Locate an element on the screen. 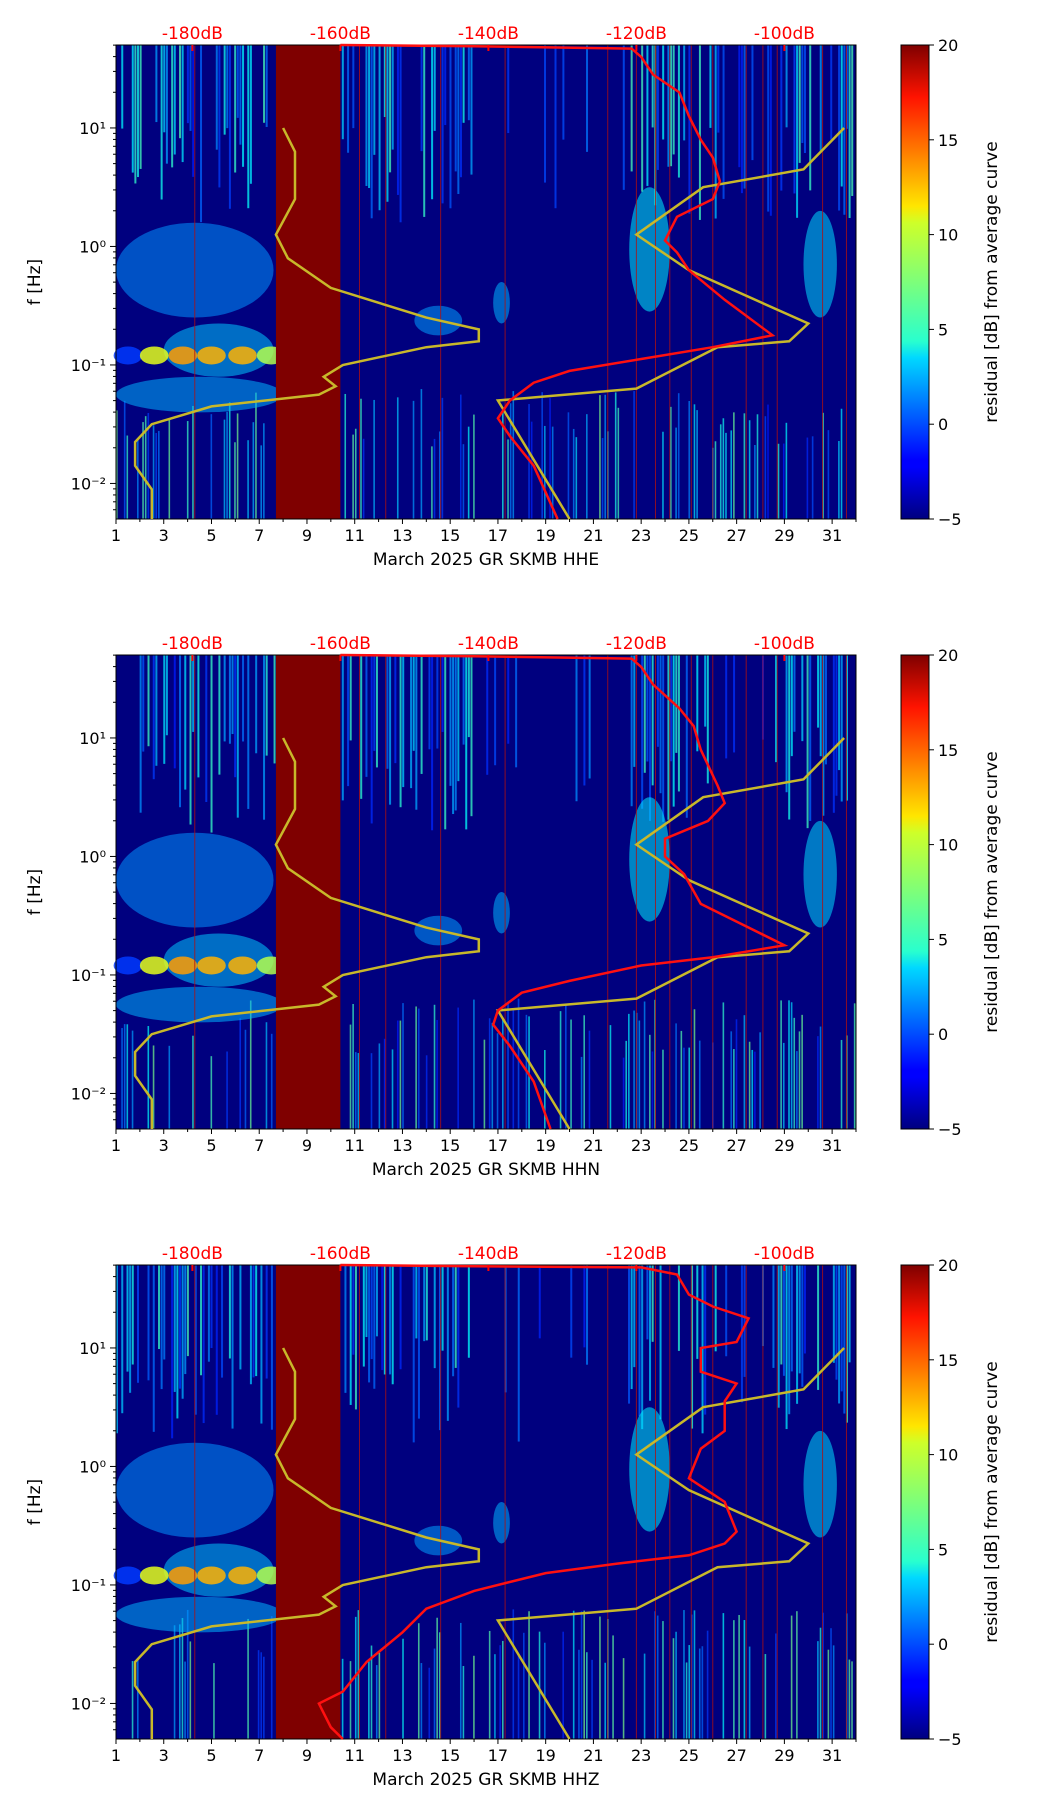 The width and height of the screenshot is (1052, 1806). x-tick-label: 25 is located at coordinates (689, 535).